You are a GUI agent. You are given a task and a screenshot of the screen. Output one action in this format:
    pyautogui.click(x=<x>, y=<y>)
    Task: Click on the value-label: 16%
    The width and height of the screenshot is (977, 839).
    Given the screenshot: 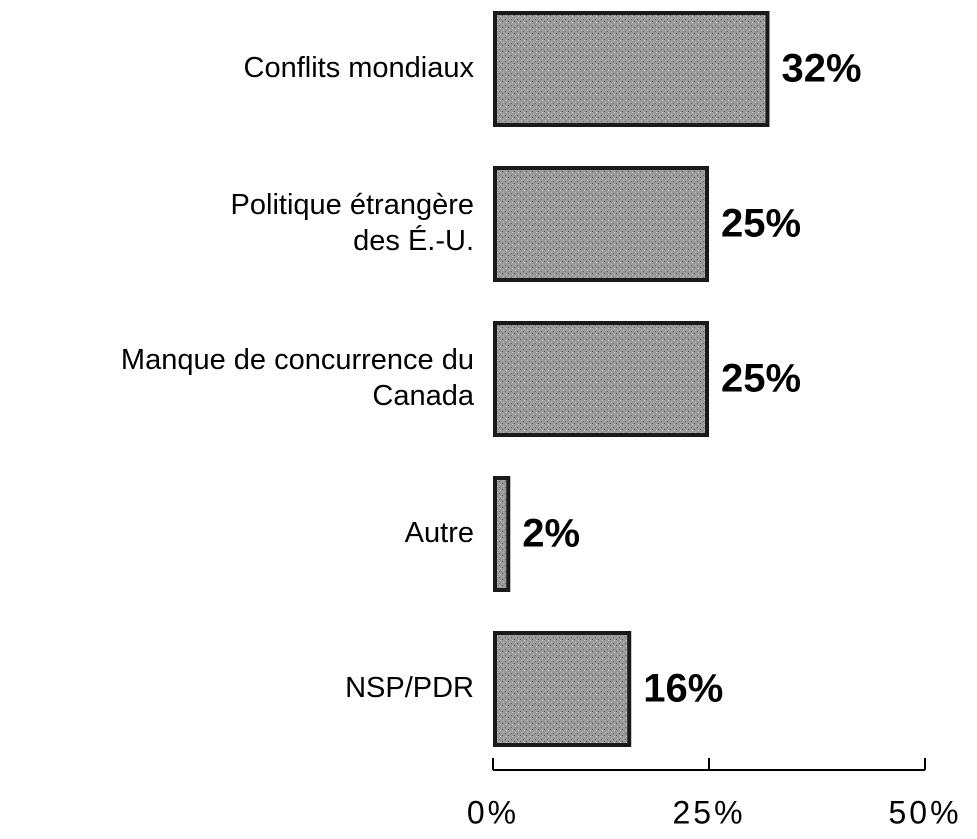 What is the action you would take?
    pyautogui.click(x=683, y=689)
    